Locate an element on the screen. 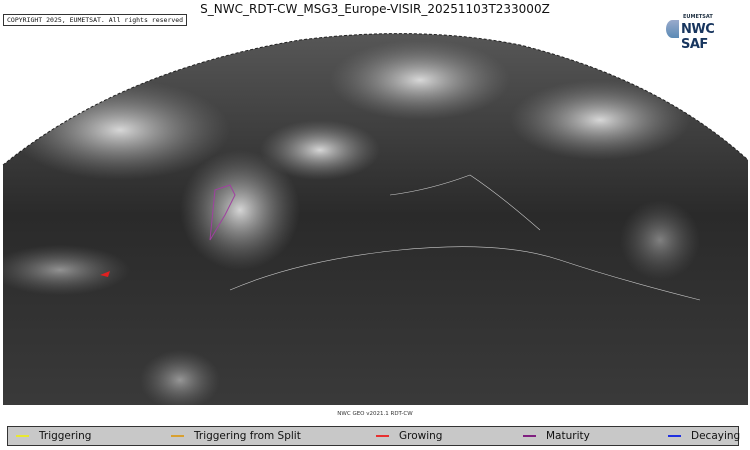 Image resolution: width=750 pixels, height=450 pixels. legend-item-triggering-from-split: Triggering from Split is located at coordinates (236, 436).